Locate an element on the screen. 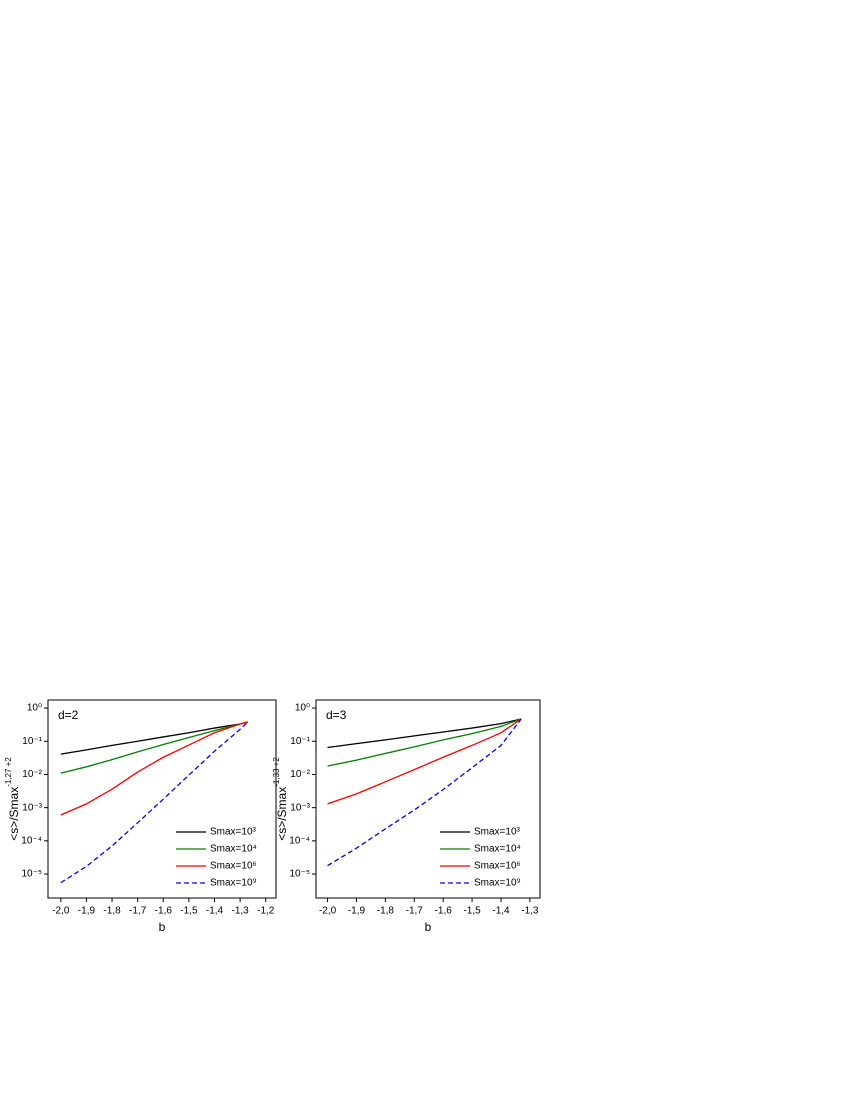  annotation: d=2 is located at coordinates (68, 715).